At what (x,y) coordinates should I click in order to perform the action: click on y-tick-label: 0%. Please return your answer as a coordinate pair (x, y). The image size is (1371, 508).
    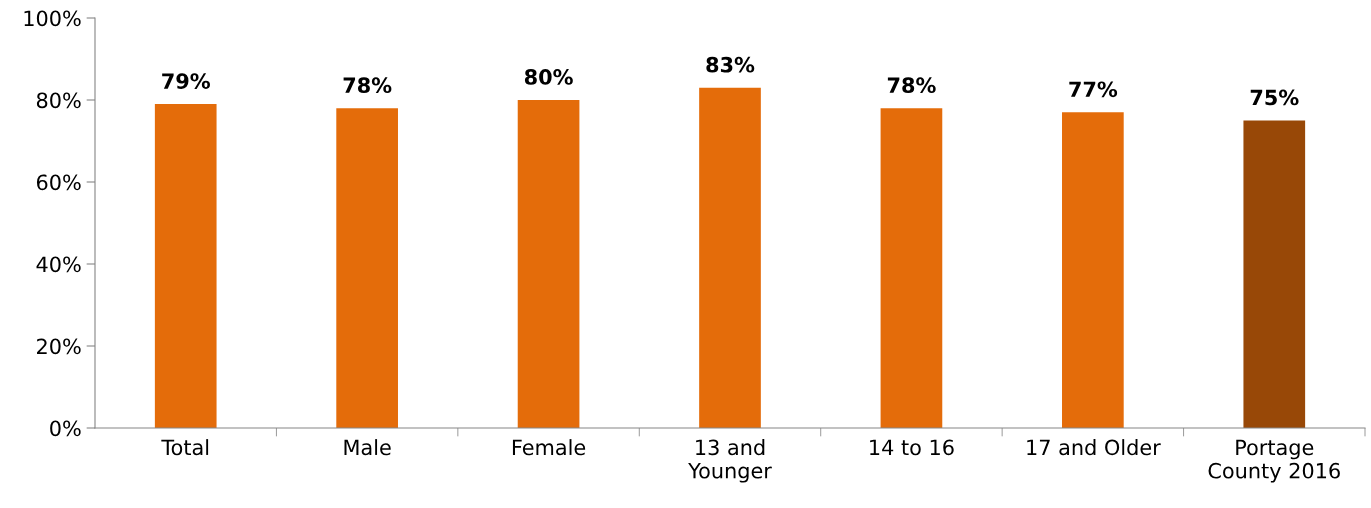
    Looking at the image, I should click on (65, 428).